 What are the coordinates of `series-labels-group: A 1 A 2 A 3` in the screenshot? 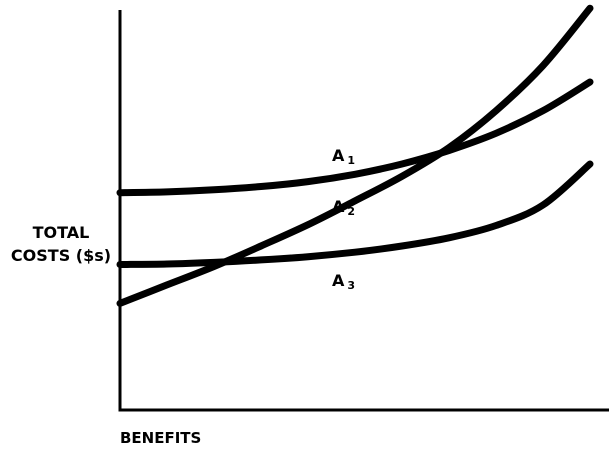 It's located at (343, 219).